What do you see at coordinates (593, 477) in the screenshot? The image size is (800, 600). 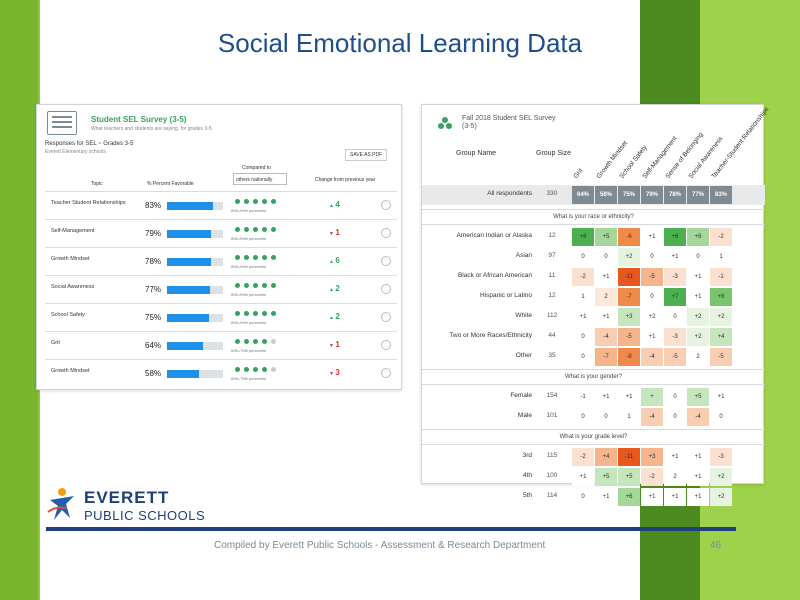 I see `group-row: 4th 100 +1 +5 +5 -2 2 +1 +2` at bounding box center [593, 477].